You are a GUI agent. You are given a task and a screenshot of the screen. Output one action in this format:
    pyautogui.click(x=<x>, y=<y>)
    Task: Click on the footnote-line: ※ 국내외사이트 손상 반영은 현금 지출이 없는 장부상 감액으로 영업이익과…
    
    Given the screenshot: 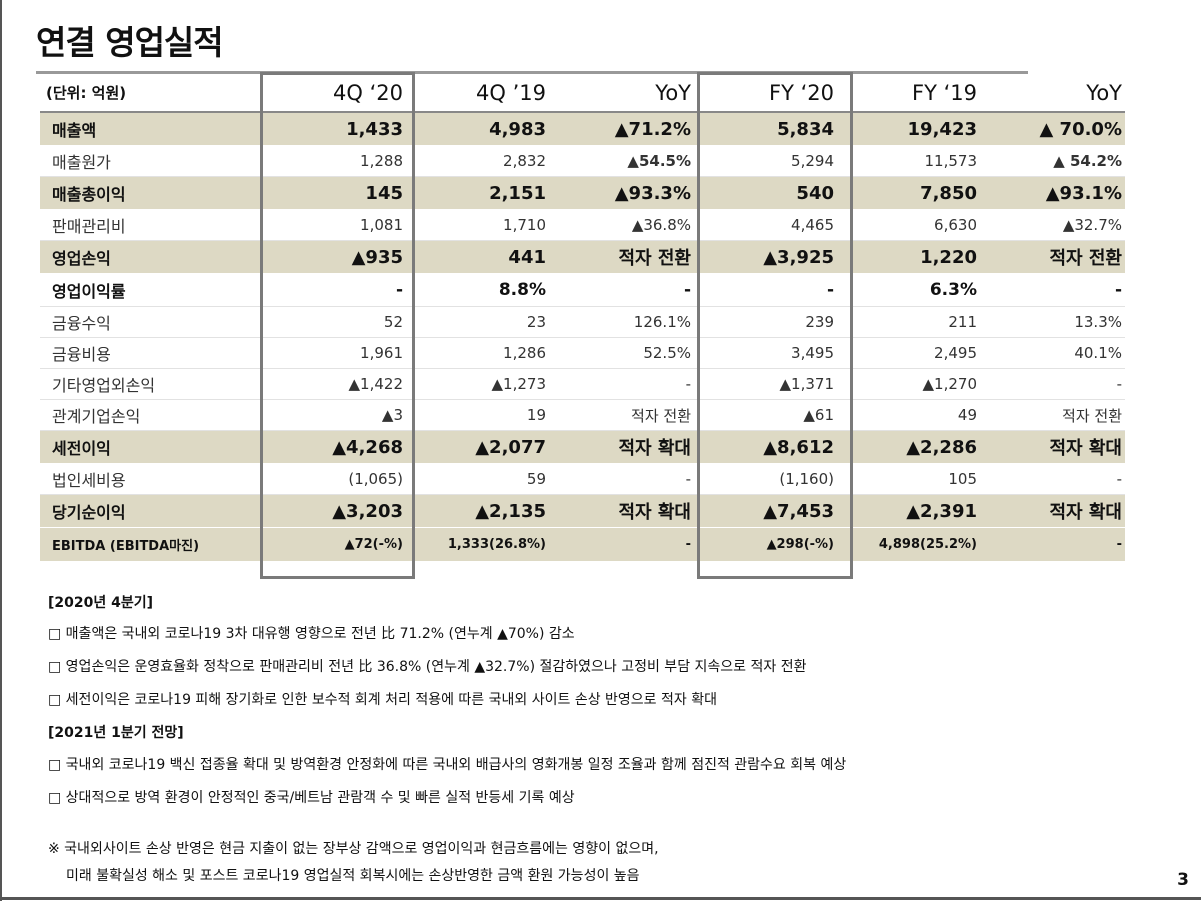 What is the action you would take?
    pyautogui.click(x=353, y=849)
    